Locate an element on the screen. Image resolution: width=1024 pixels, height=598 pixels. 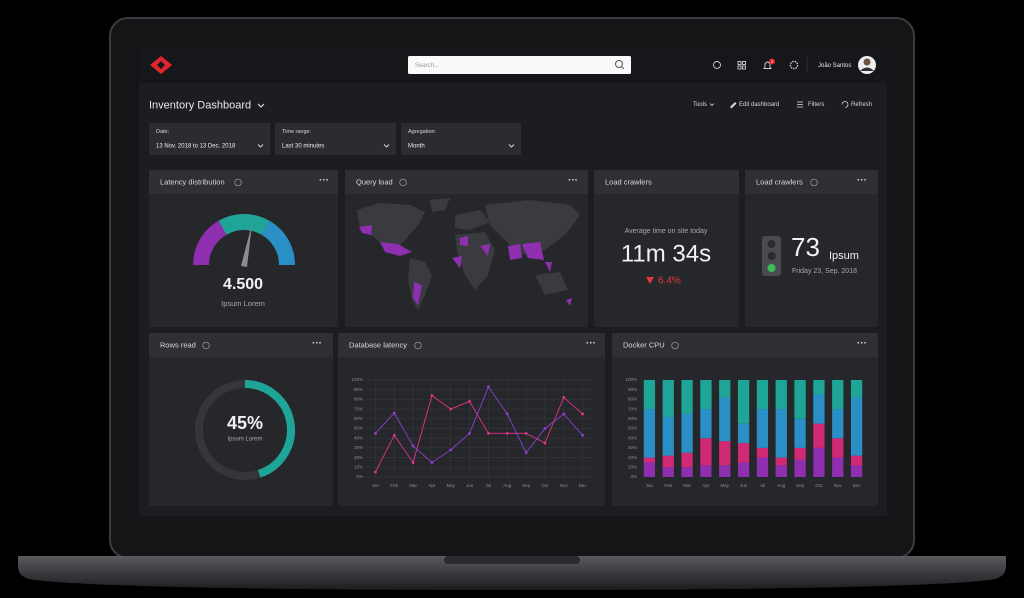
edit-dashboard-action: Edit dashboard is located at coordinates (759, 105).